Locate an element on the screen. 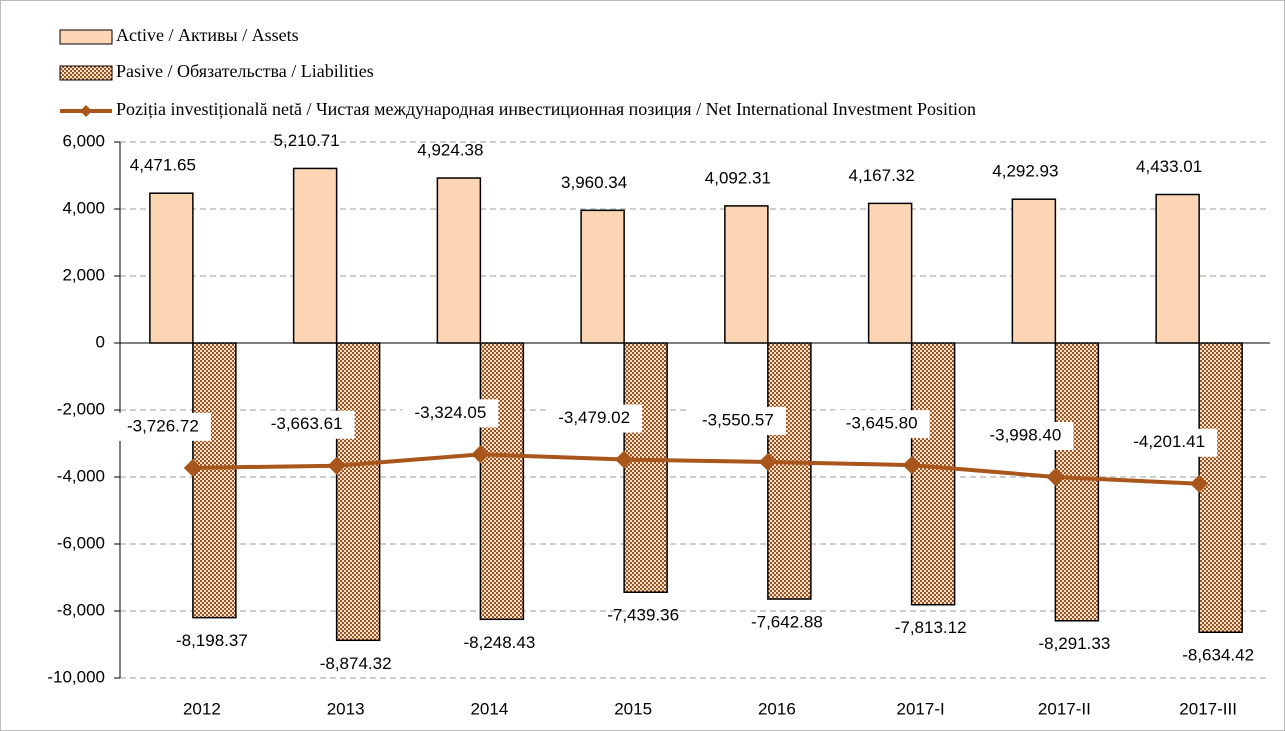 The image size is (1285, 731). data-label: -3,726.72 is located at coordinates (163, 425).